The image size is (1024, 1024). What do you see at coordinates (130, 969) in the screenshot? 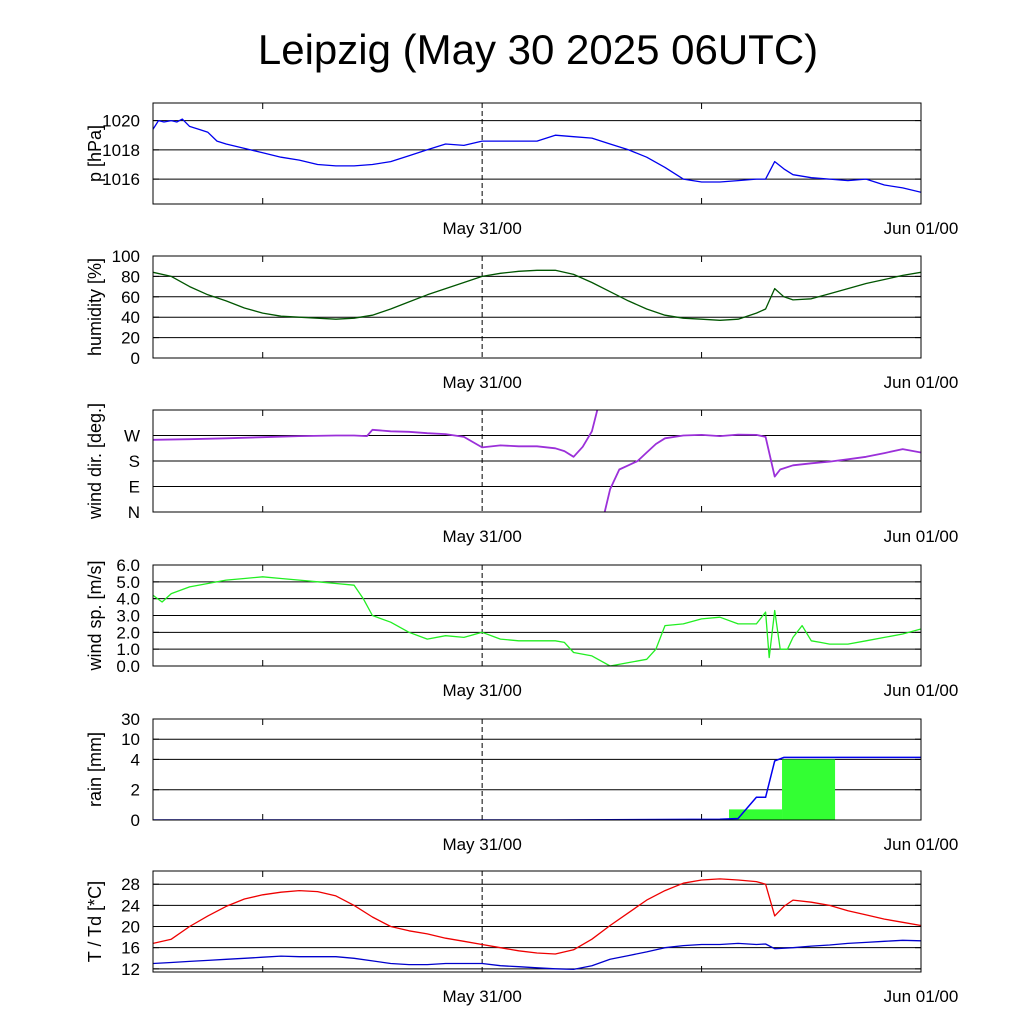
I see `y-tick-label: 12` at bounding box center [130, 969].